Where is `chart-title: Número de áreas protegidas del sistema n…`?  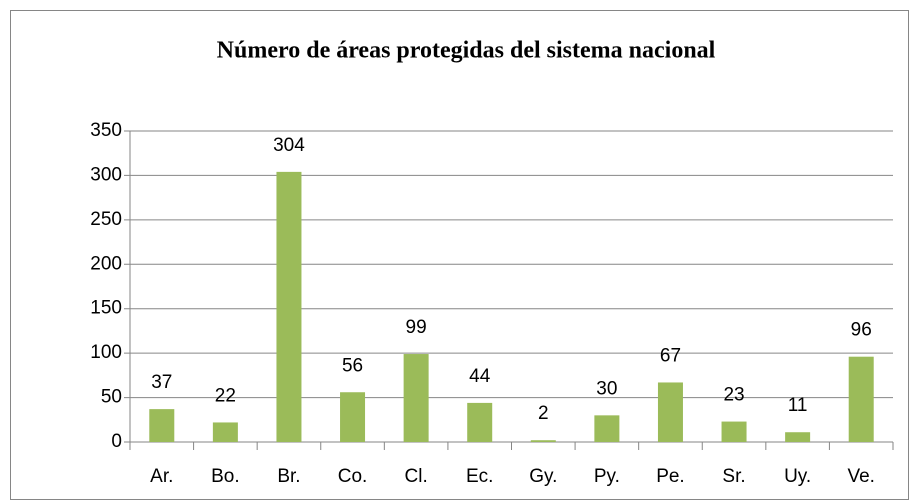 chart-title: Número de áreas protegidas del sistema n… is located at coordinates (466, 51).